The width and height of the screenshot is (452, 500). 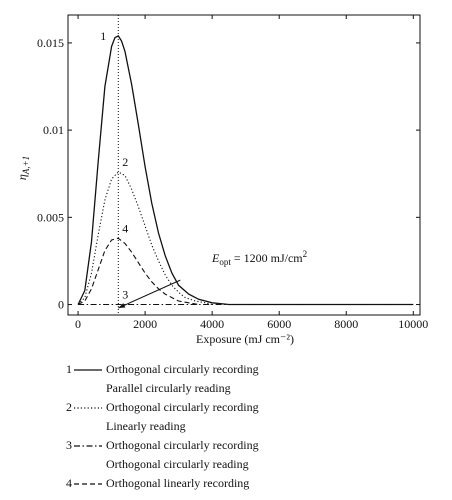 I want to click on y-tick-label: 0.005, so click(x=50, y=217).